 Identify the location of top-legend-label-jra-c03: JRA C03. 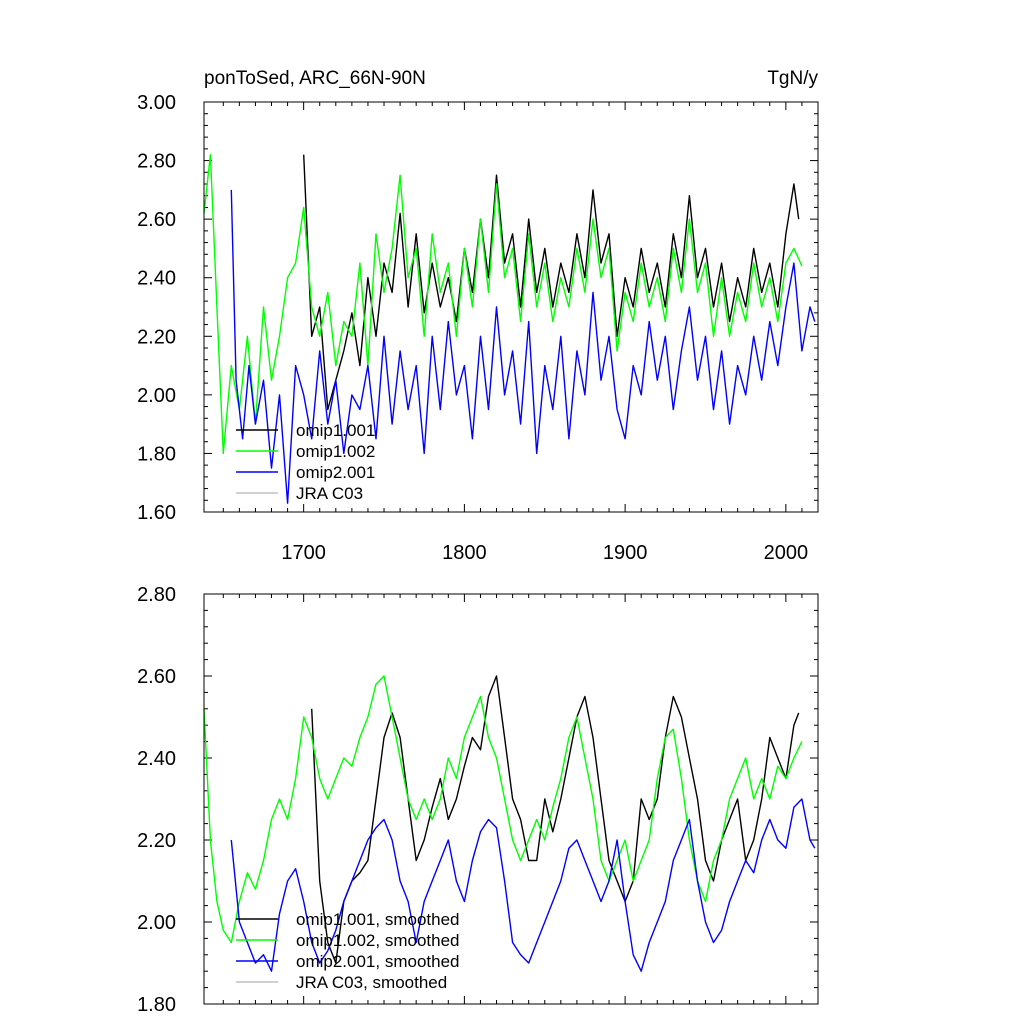
(329, 493).